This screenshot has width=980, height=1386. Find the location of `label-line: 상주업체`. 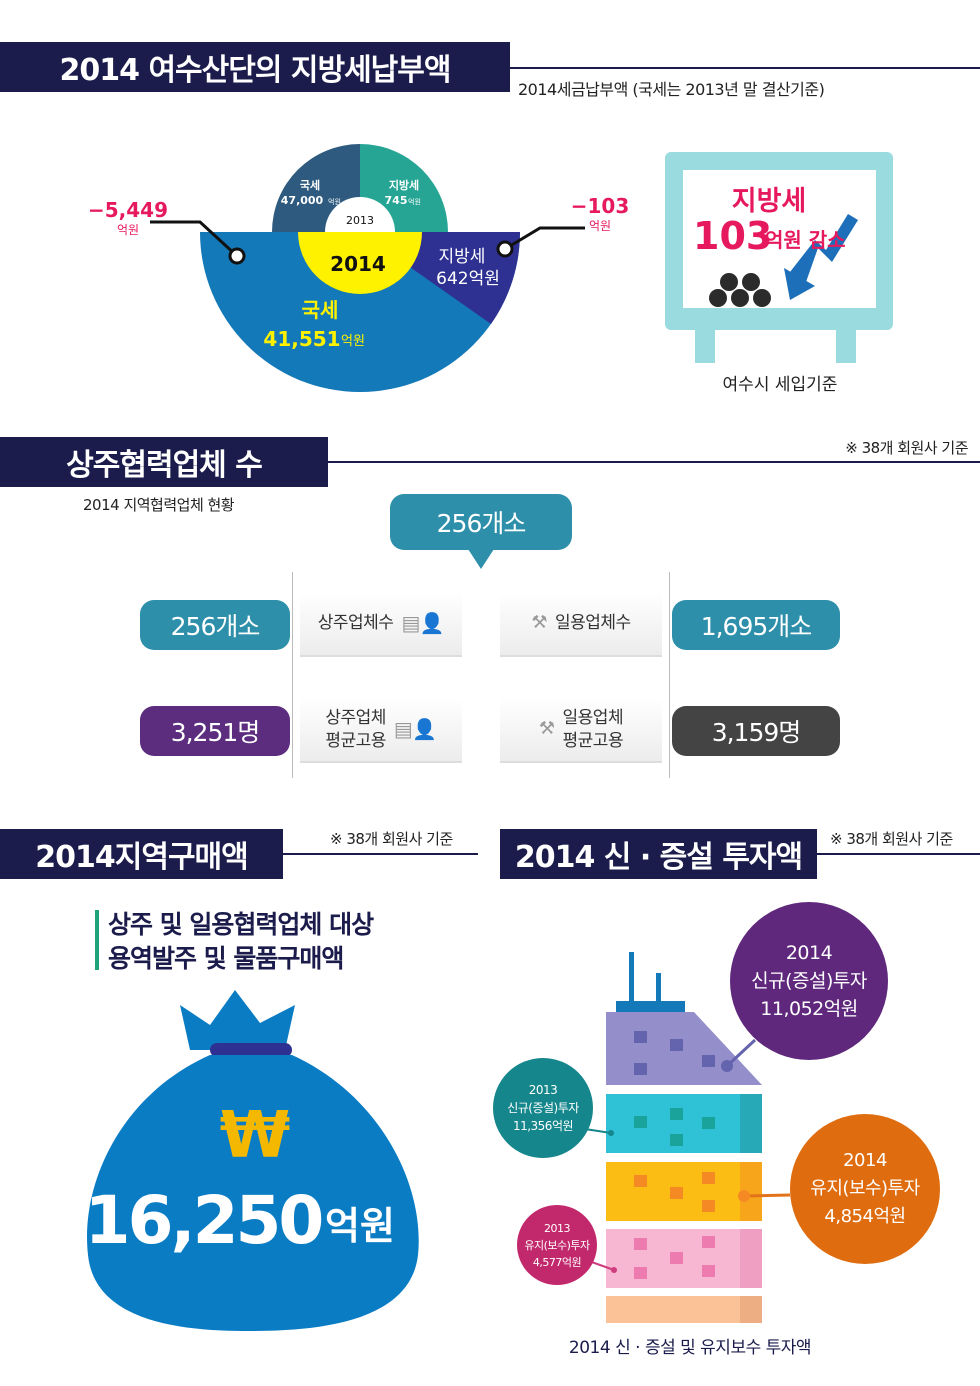

label-line: 상주업체 is located at coordinates (355, 717).